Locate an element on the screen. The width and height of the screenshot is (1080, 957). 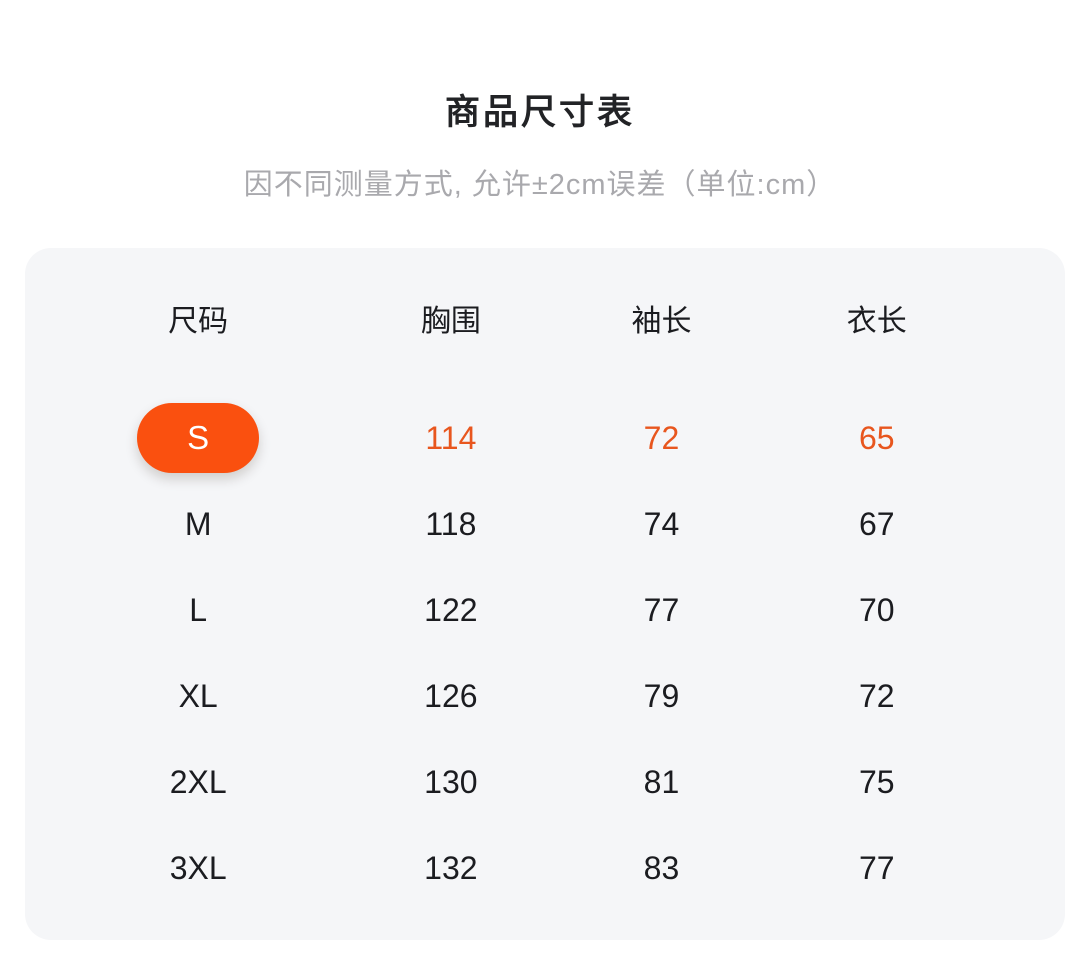
measurement-value: 79 is located at coordinates (661, 695).